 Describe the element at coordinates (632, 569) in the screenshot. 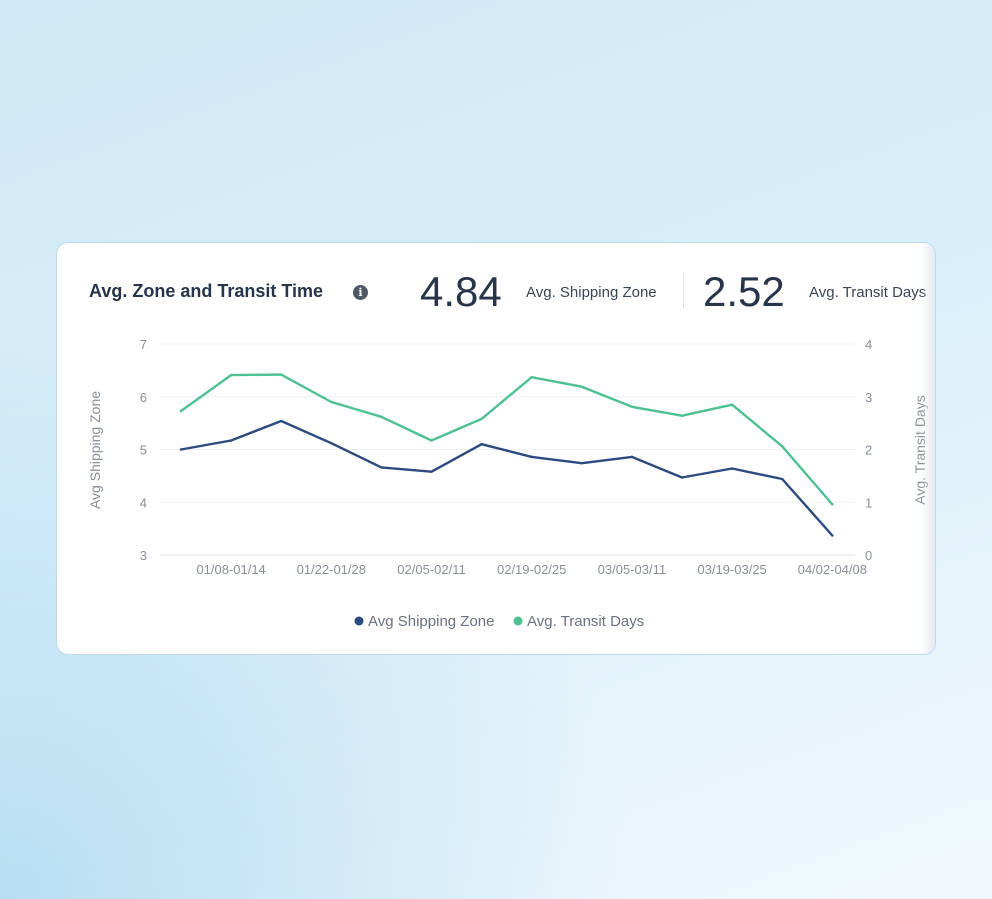

I see `x-tick-label: 03/05-03/11` at that location.